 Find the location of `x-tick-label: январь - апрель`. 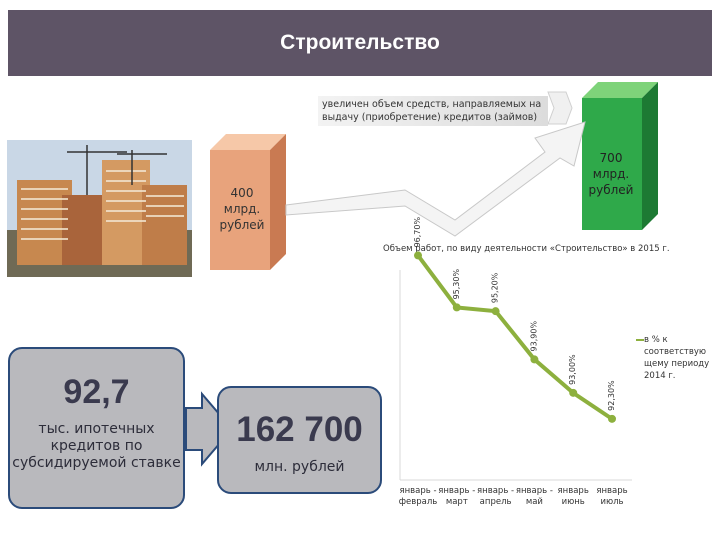

x-tick-label: январь - апрель is located at coordinates (496, 496).